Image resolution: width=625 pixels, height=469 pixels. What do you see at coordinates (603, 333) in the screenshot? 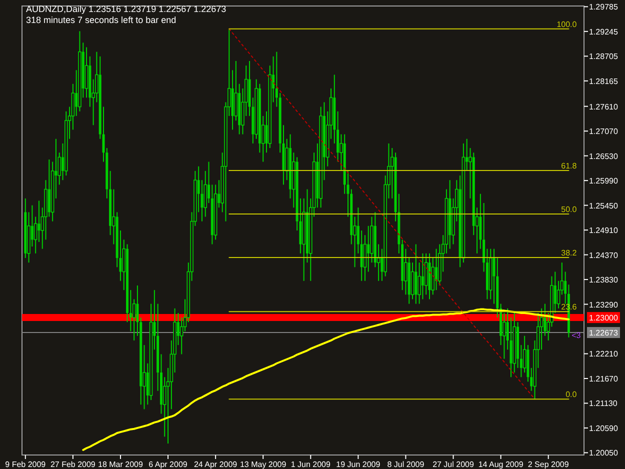
I see `ref-line-label: 1.22673` at bounding box center [603, 333].